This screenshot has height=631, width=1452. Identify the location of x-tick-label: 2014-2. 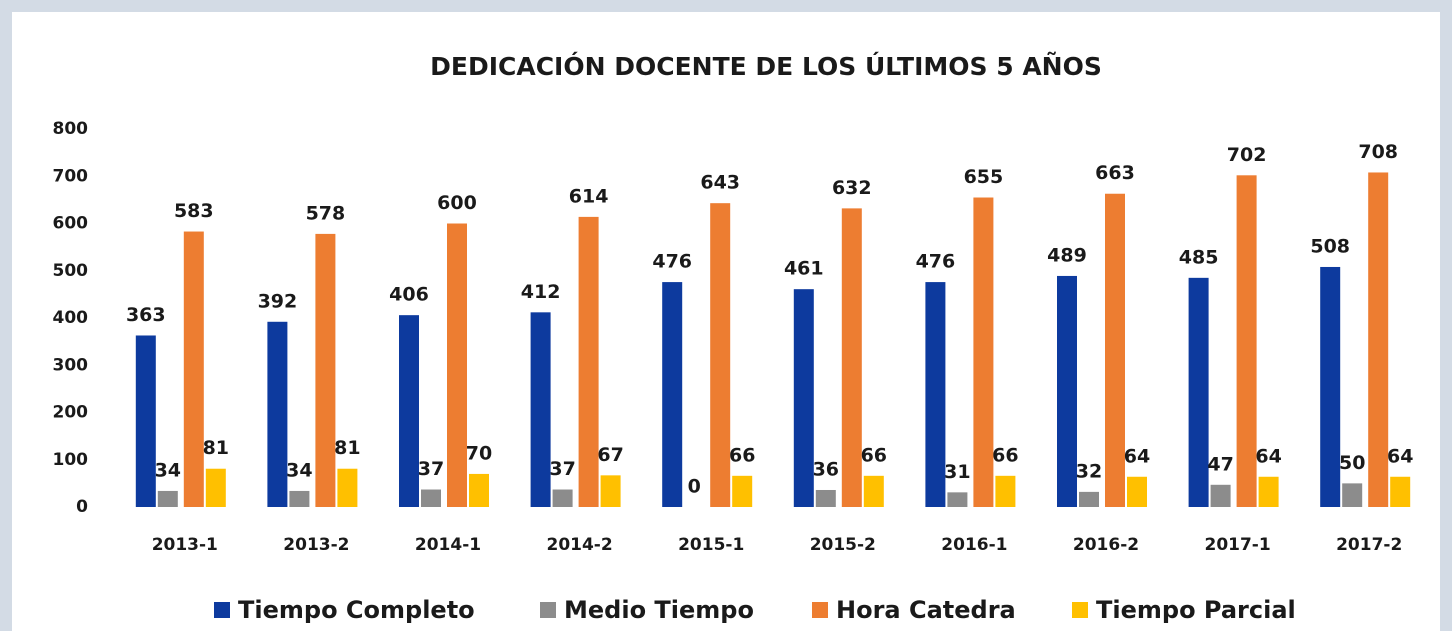
(579, 545).